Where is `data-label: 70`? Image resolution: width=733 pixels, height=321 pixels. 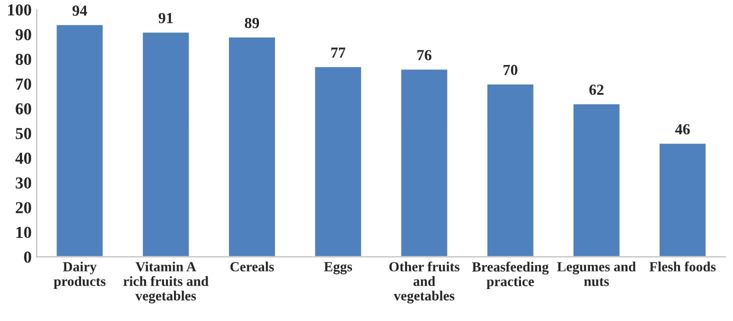
data-label: 70 is located at coordinates (511, 70).